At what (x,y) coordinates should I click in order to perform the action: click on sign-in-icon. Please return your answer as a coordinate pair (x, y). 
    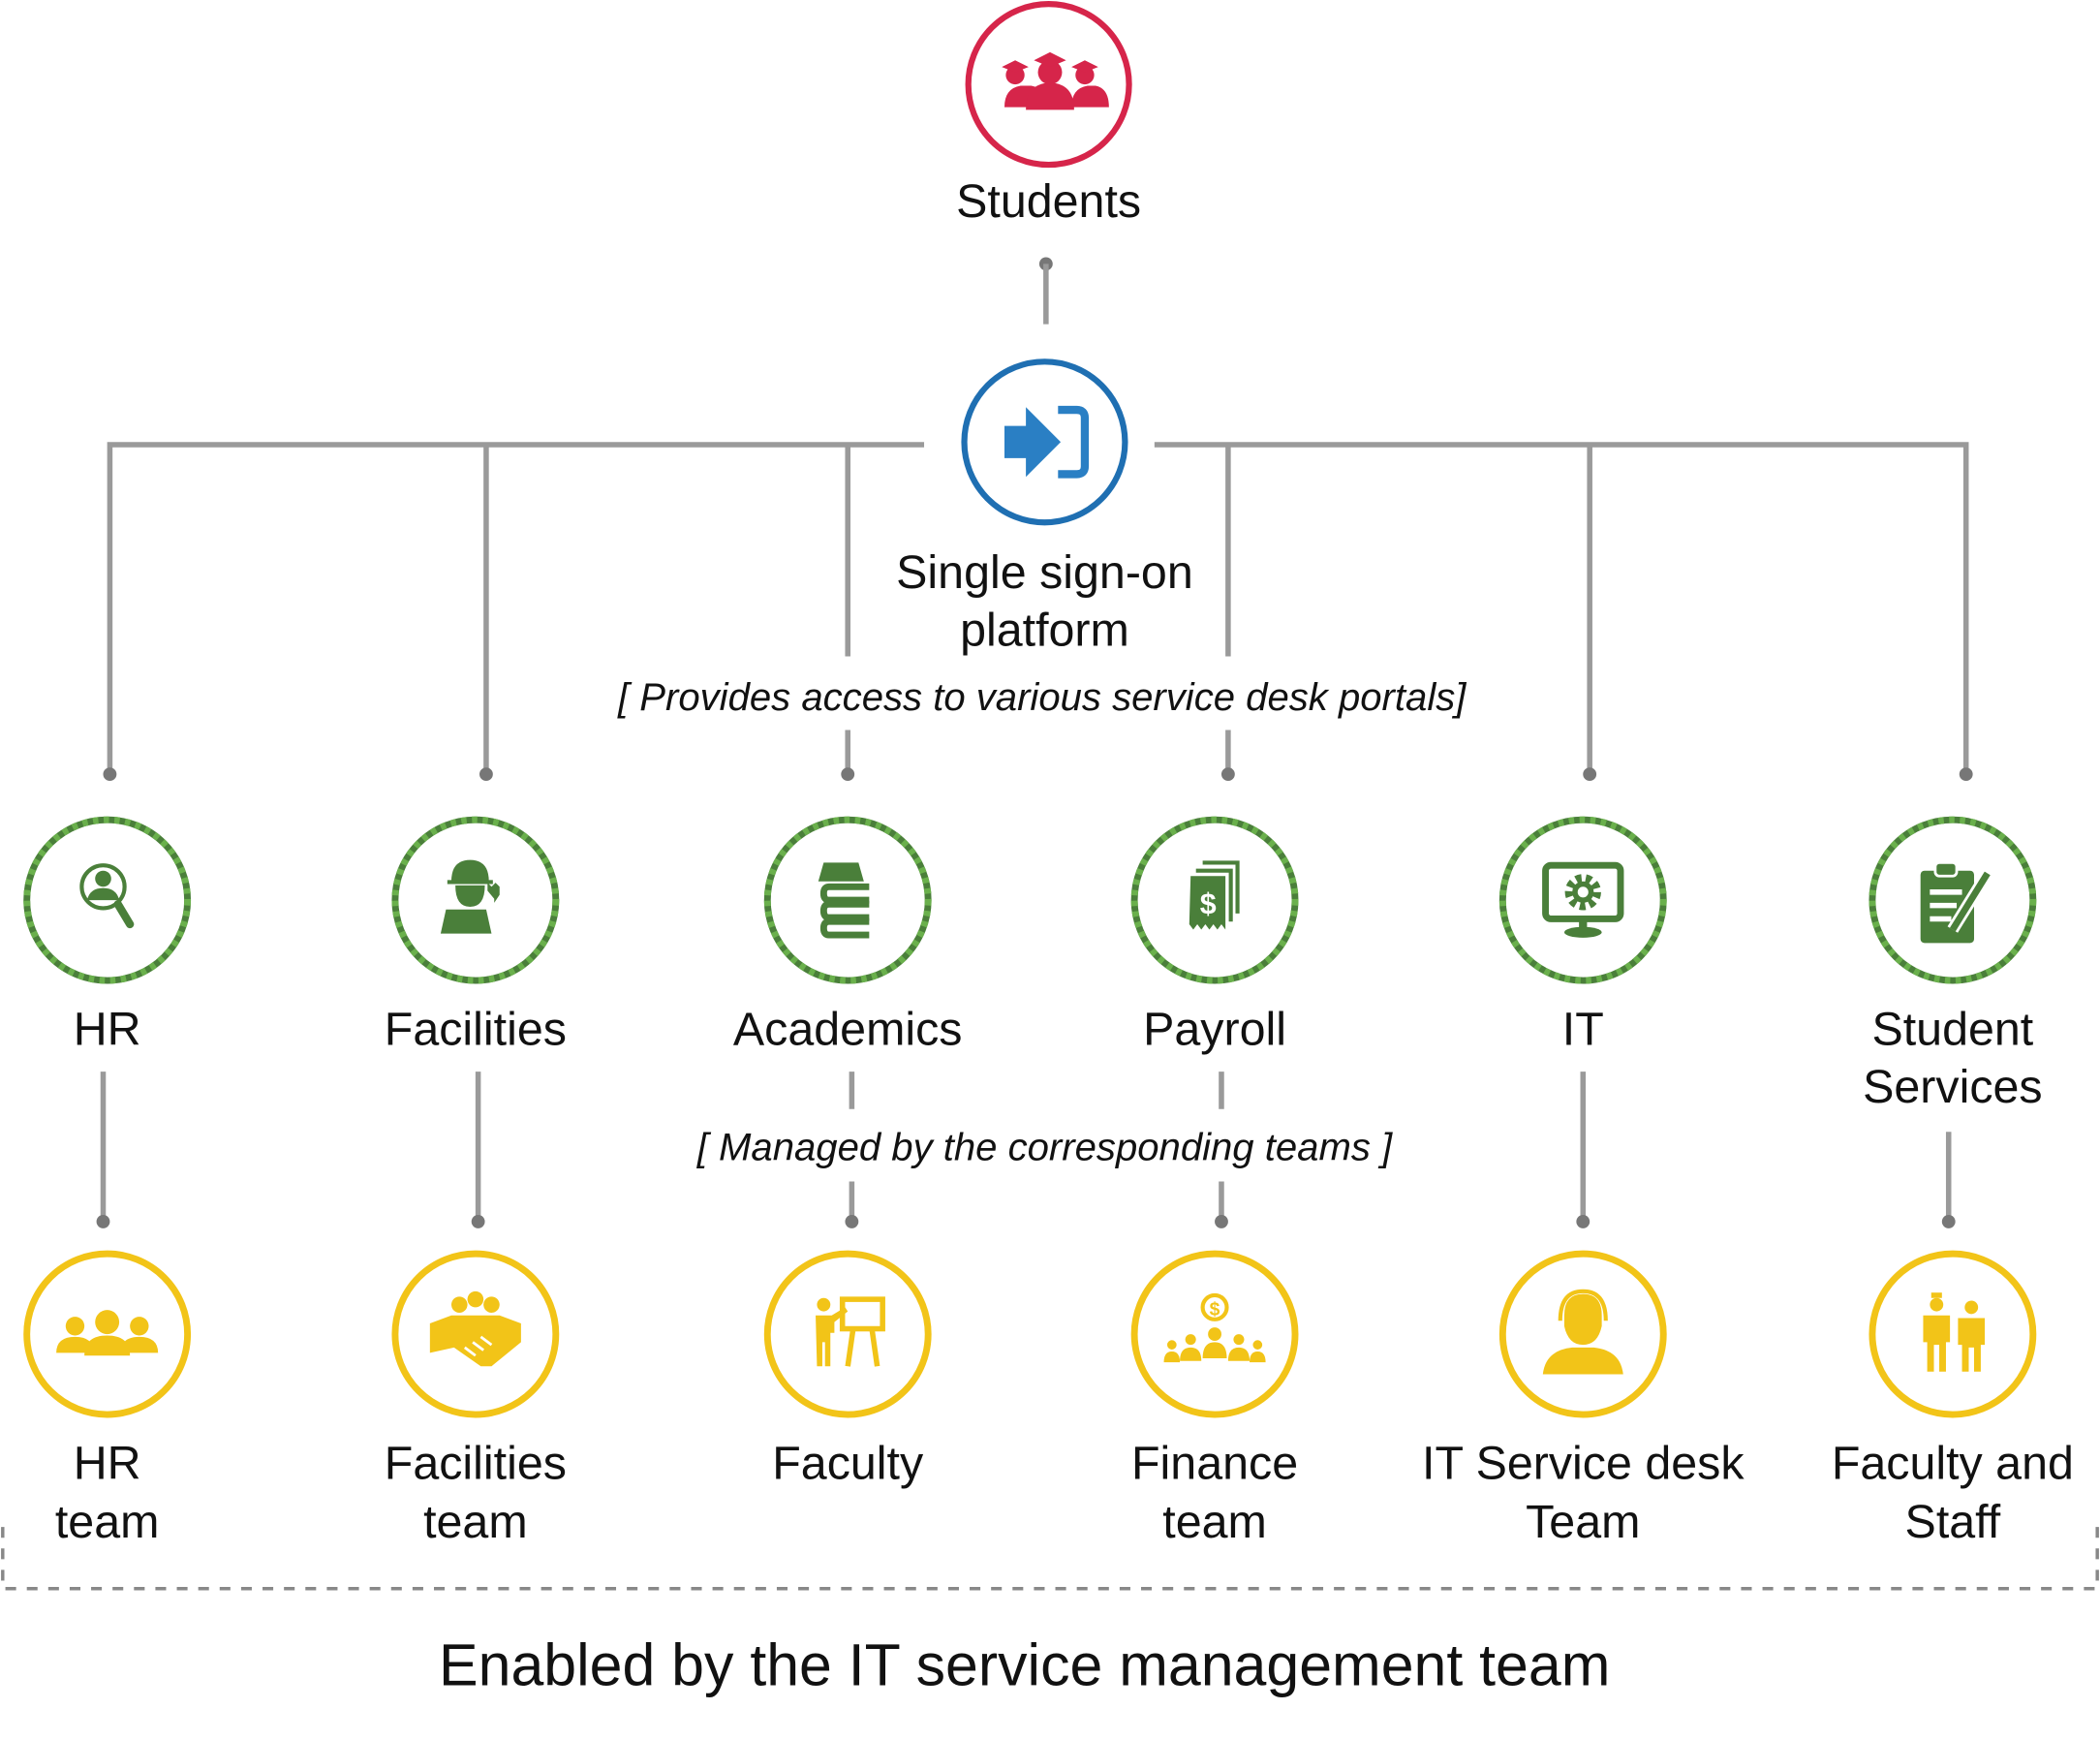
    Looking at the image, I should click on (1047, 442).